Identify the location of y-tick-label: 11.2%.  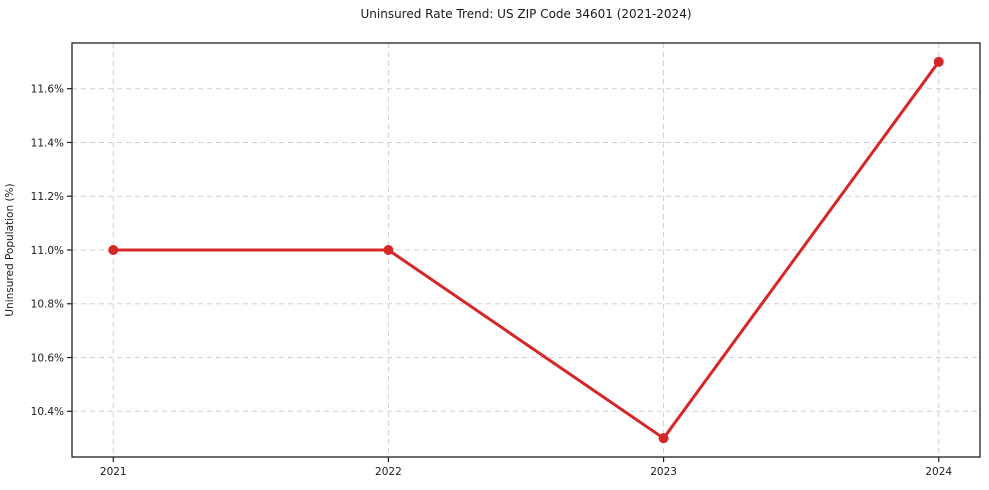
(47, 197).